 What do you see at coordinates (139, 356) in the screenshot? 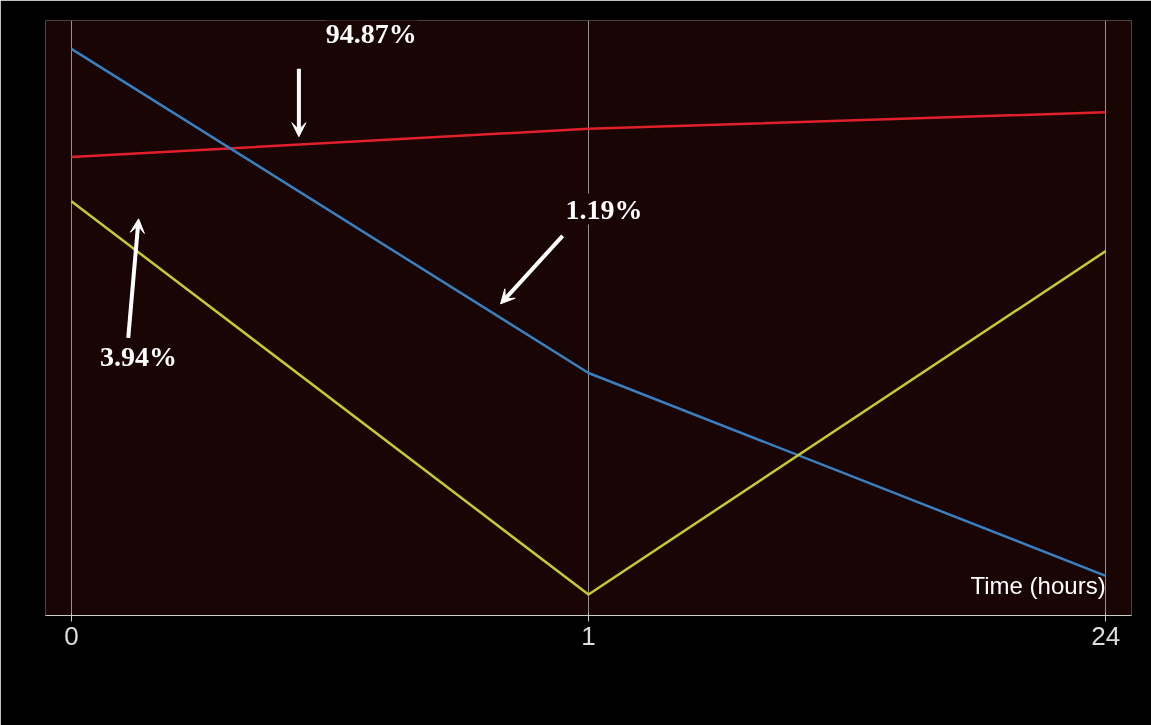
I see `annotation: 3.94%` at bounding box center [139, 356].